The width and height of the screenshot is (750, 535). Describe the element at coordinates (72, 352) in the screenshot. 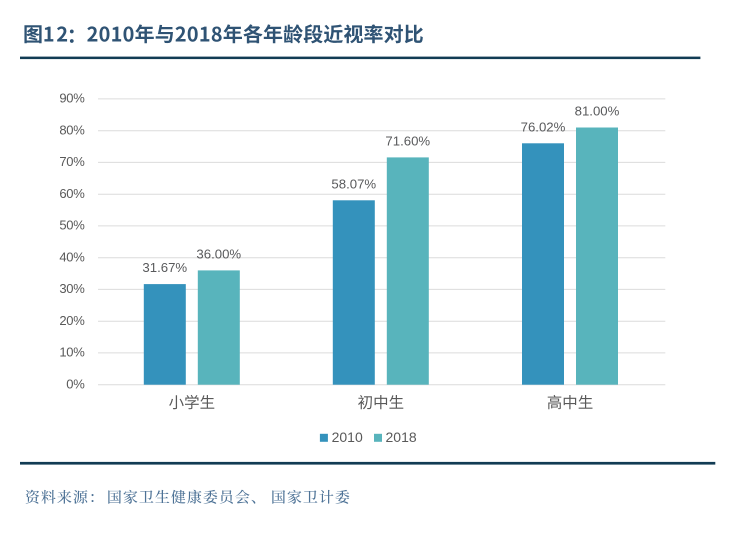

I see `svg-text: 10%` at that location.